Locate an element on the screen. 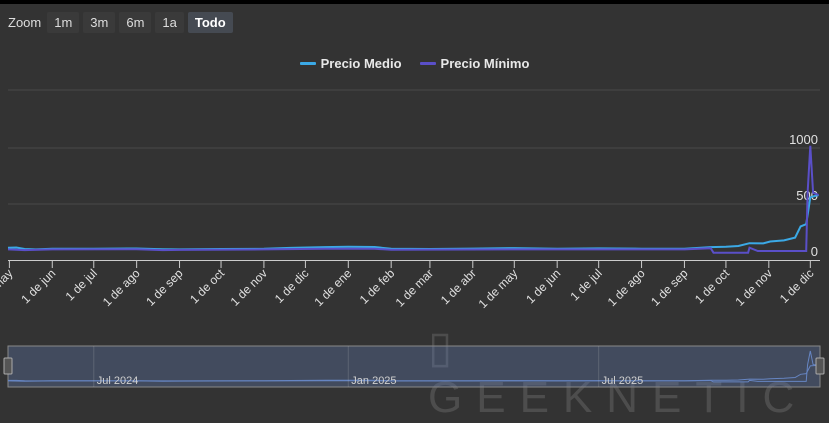 This screenshot has height=423, width=829. zoom-3m-button: 3m is located at coordinates (99, 22).